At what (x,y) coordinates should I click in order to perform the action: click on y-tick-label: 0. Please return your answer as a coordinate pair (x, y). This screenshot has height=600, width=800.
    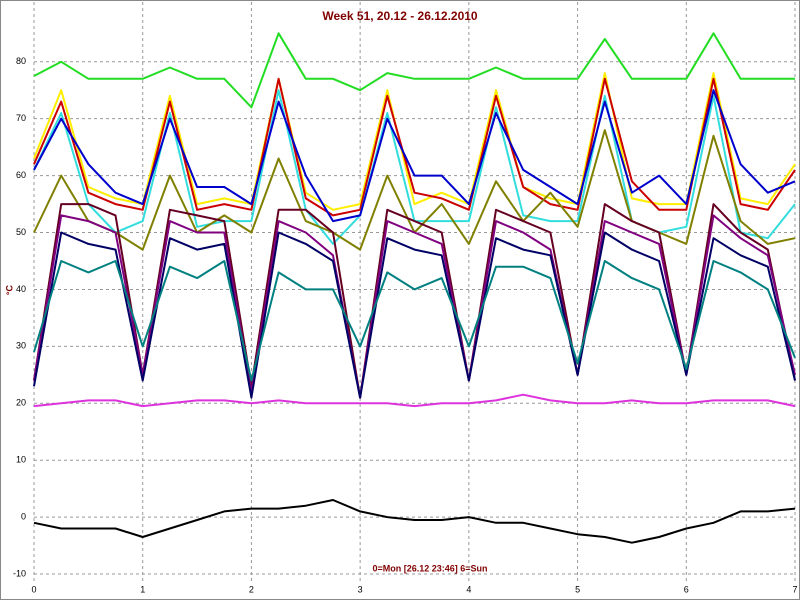
    Looking at the image, I should click on (23, 516).